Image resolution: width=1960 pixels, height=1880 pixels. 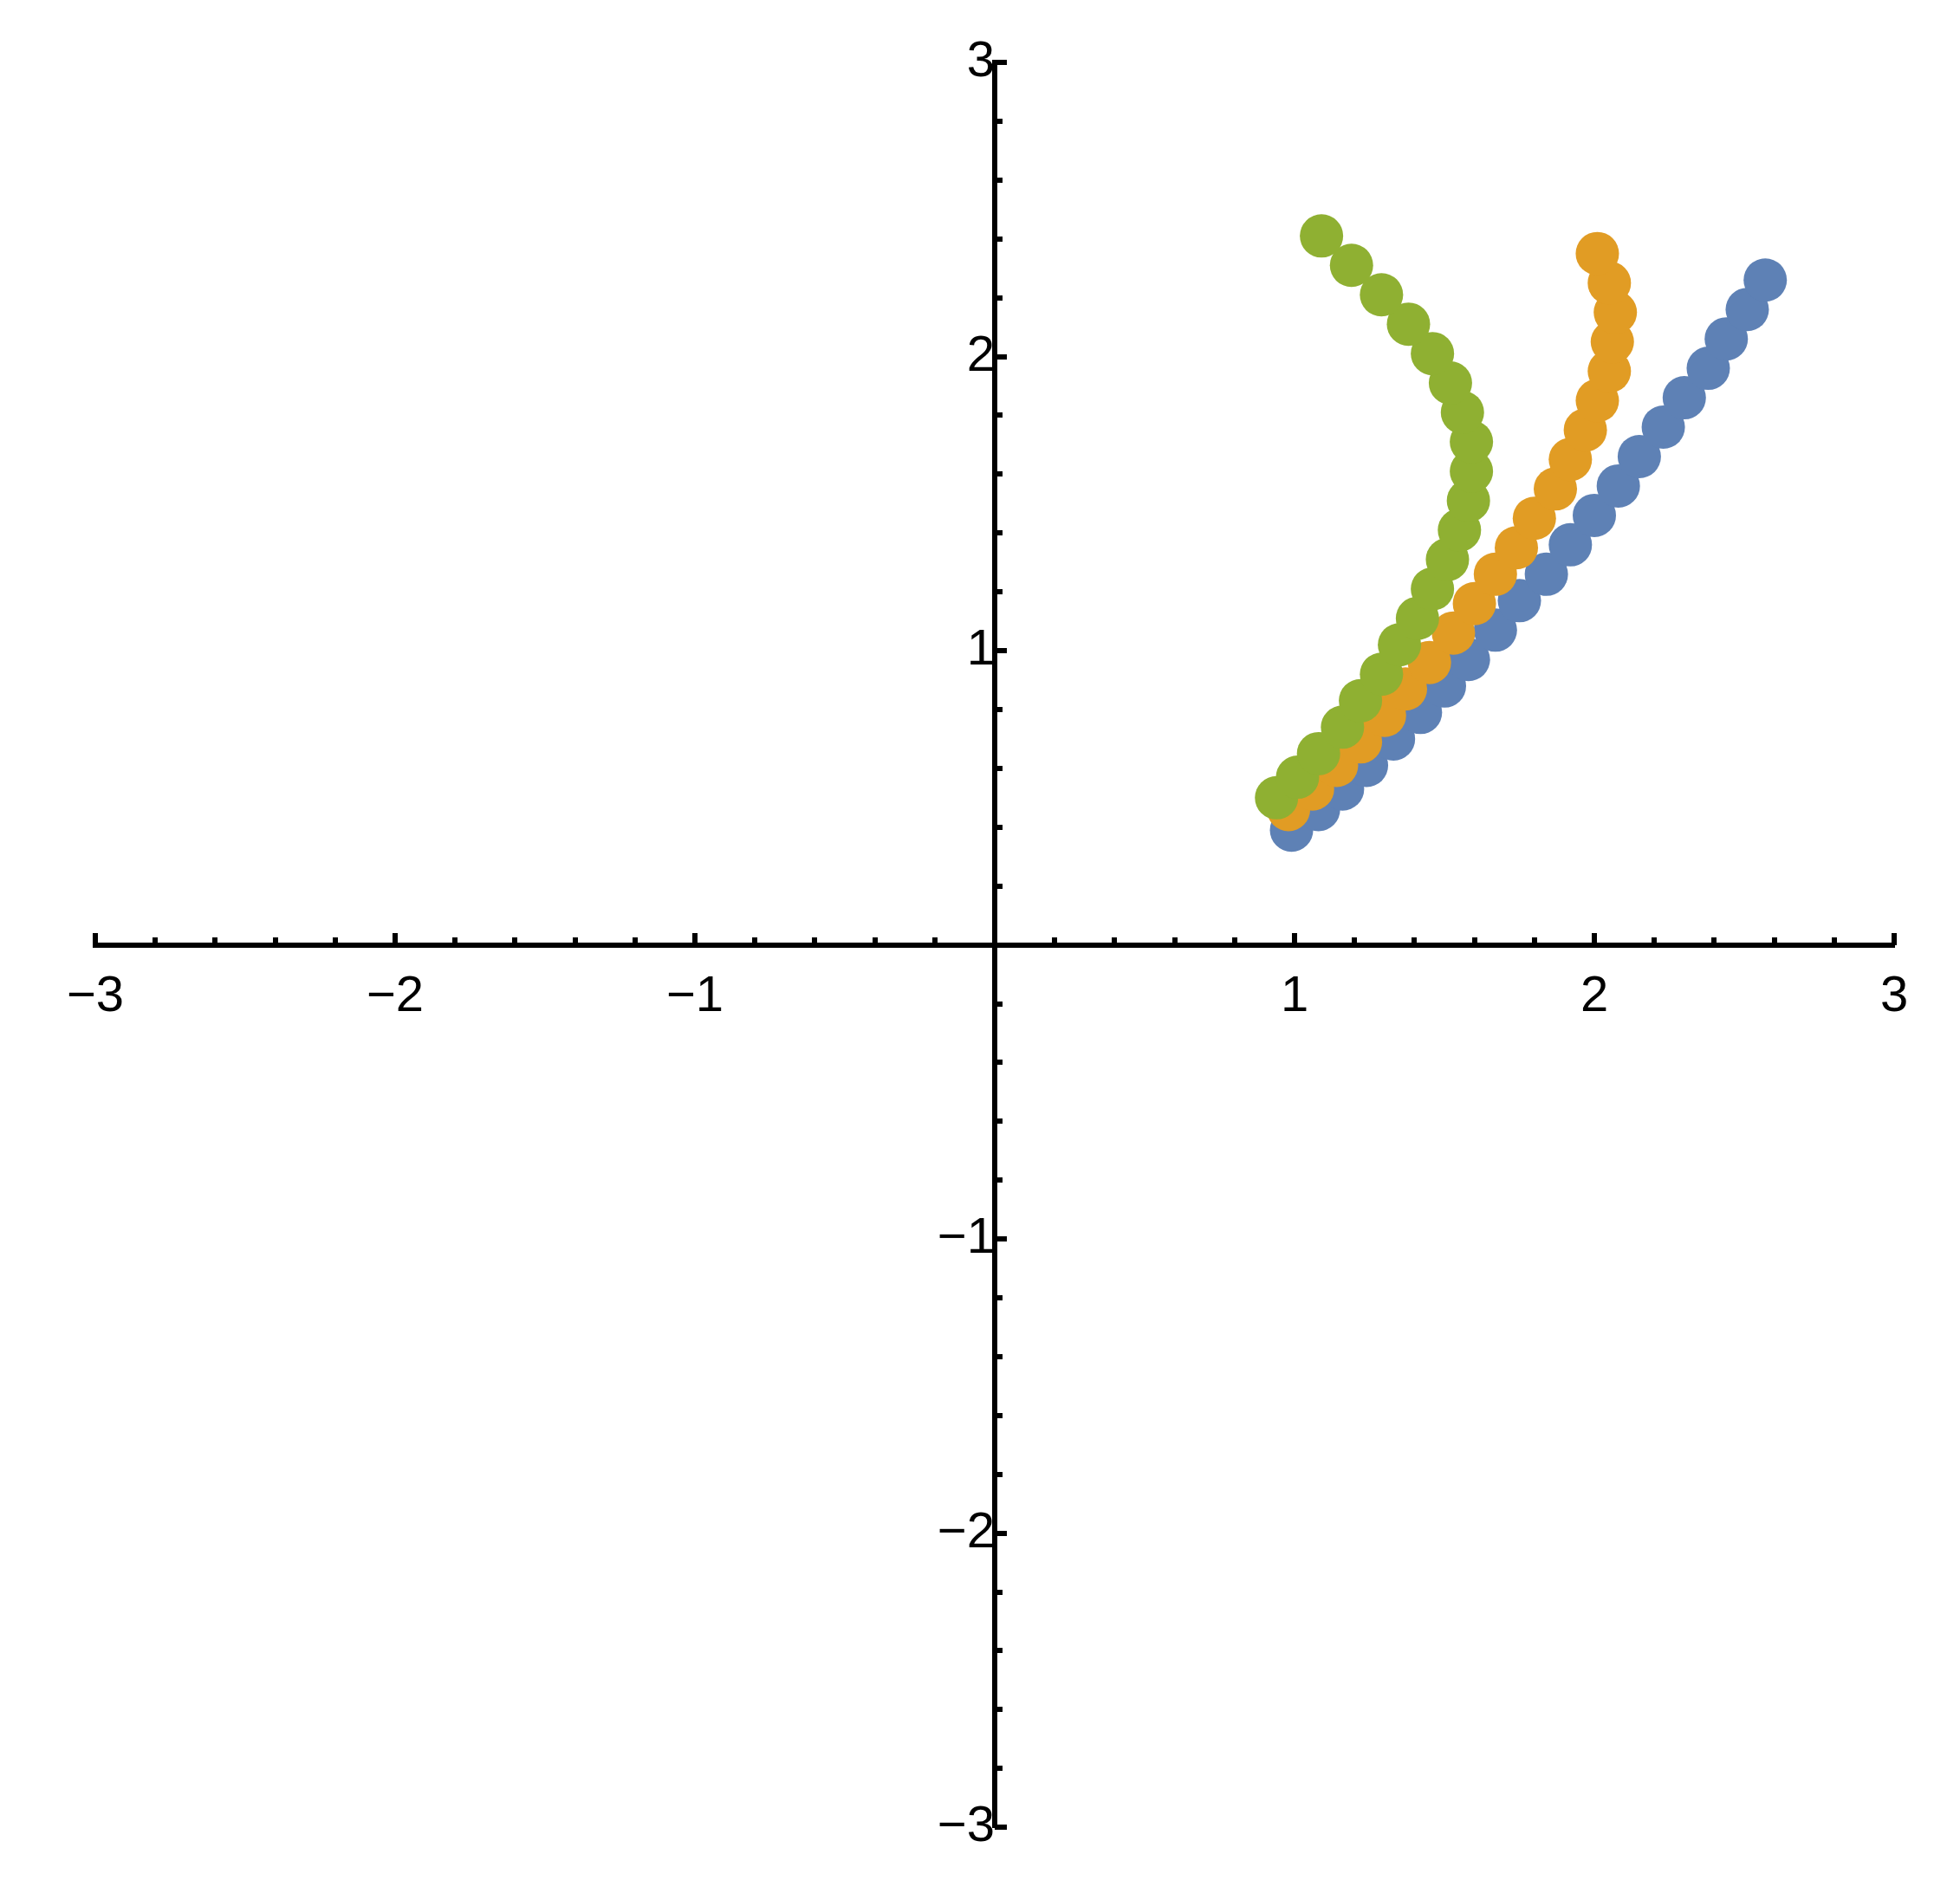 I want to click on y-tick-label: 3, so click(x=980, y=58).